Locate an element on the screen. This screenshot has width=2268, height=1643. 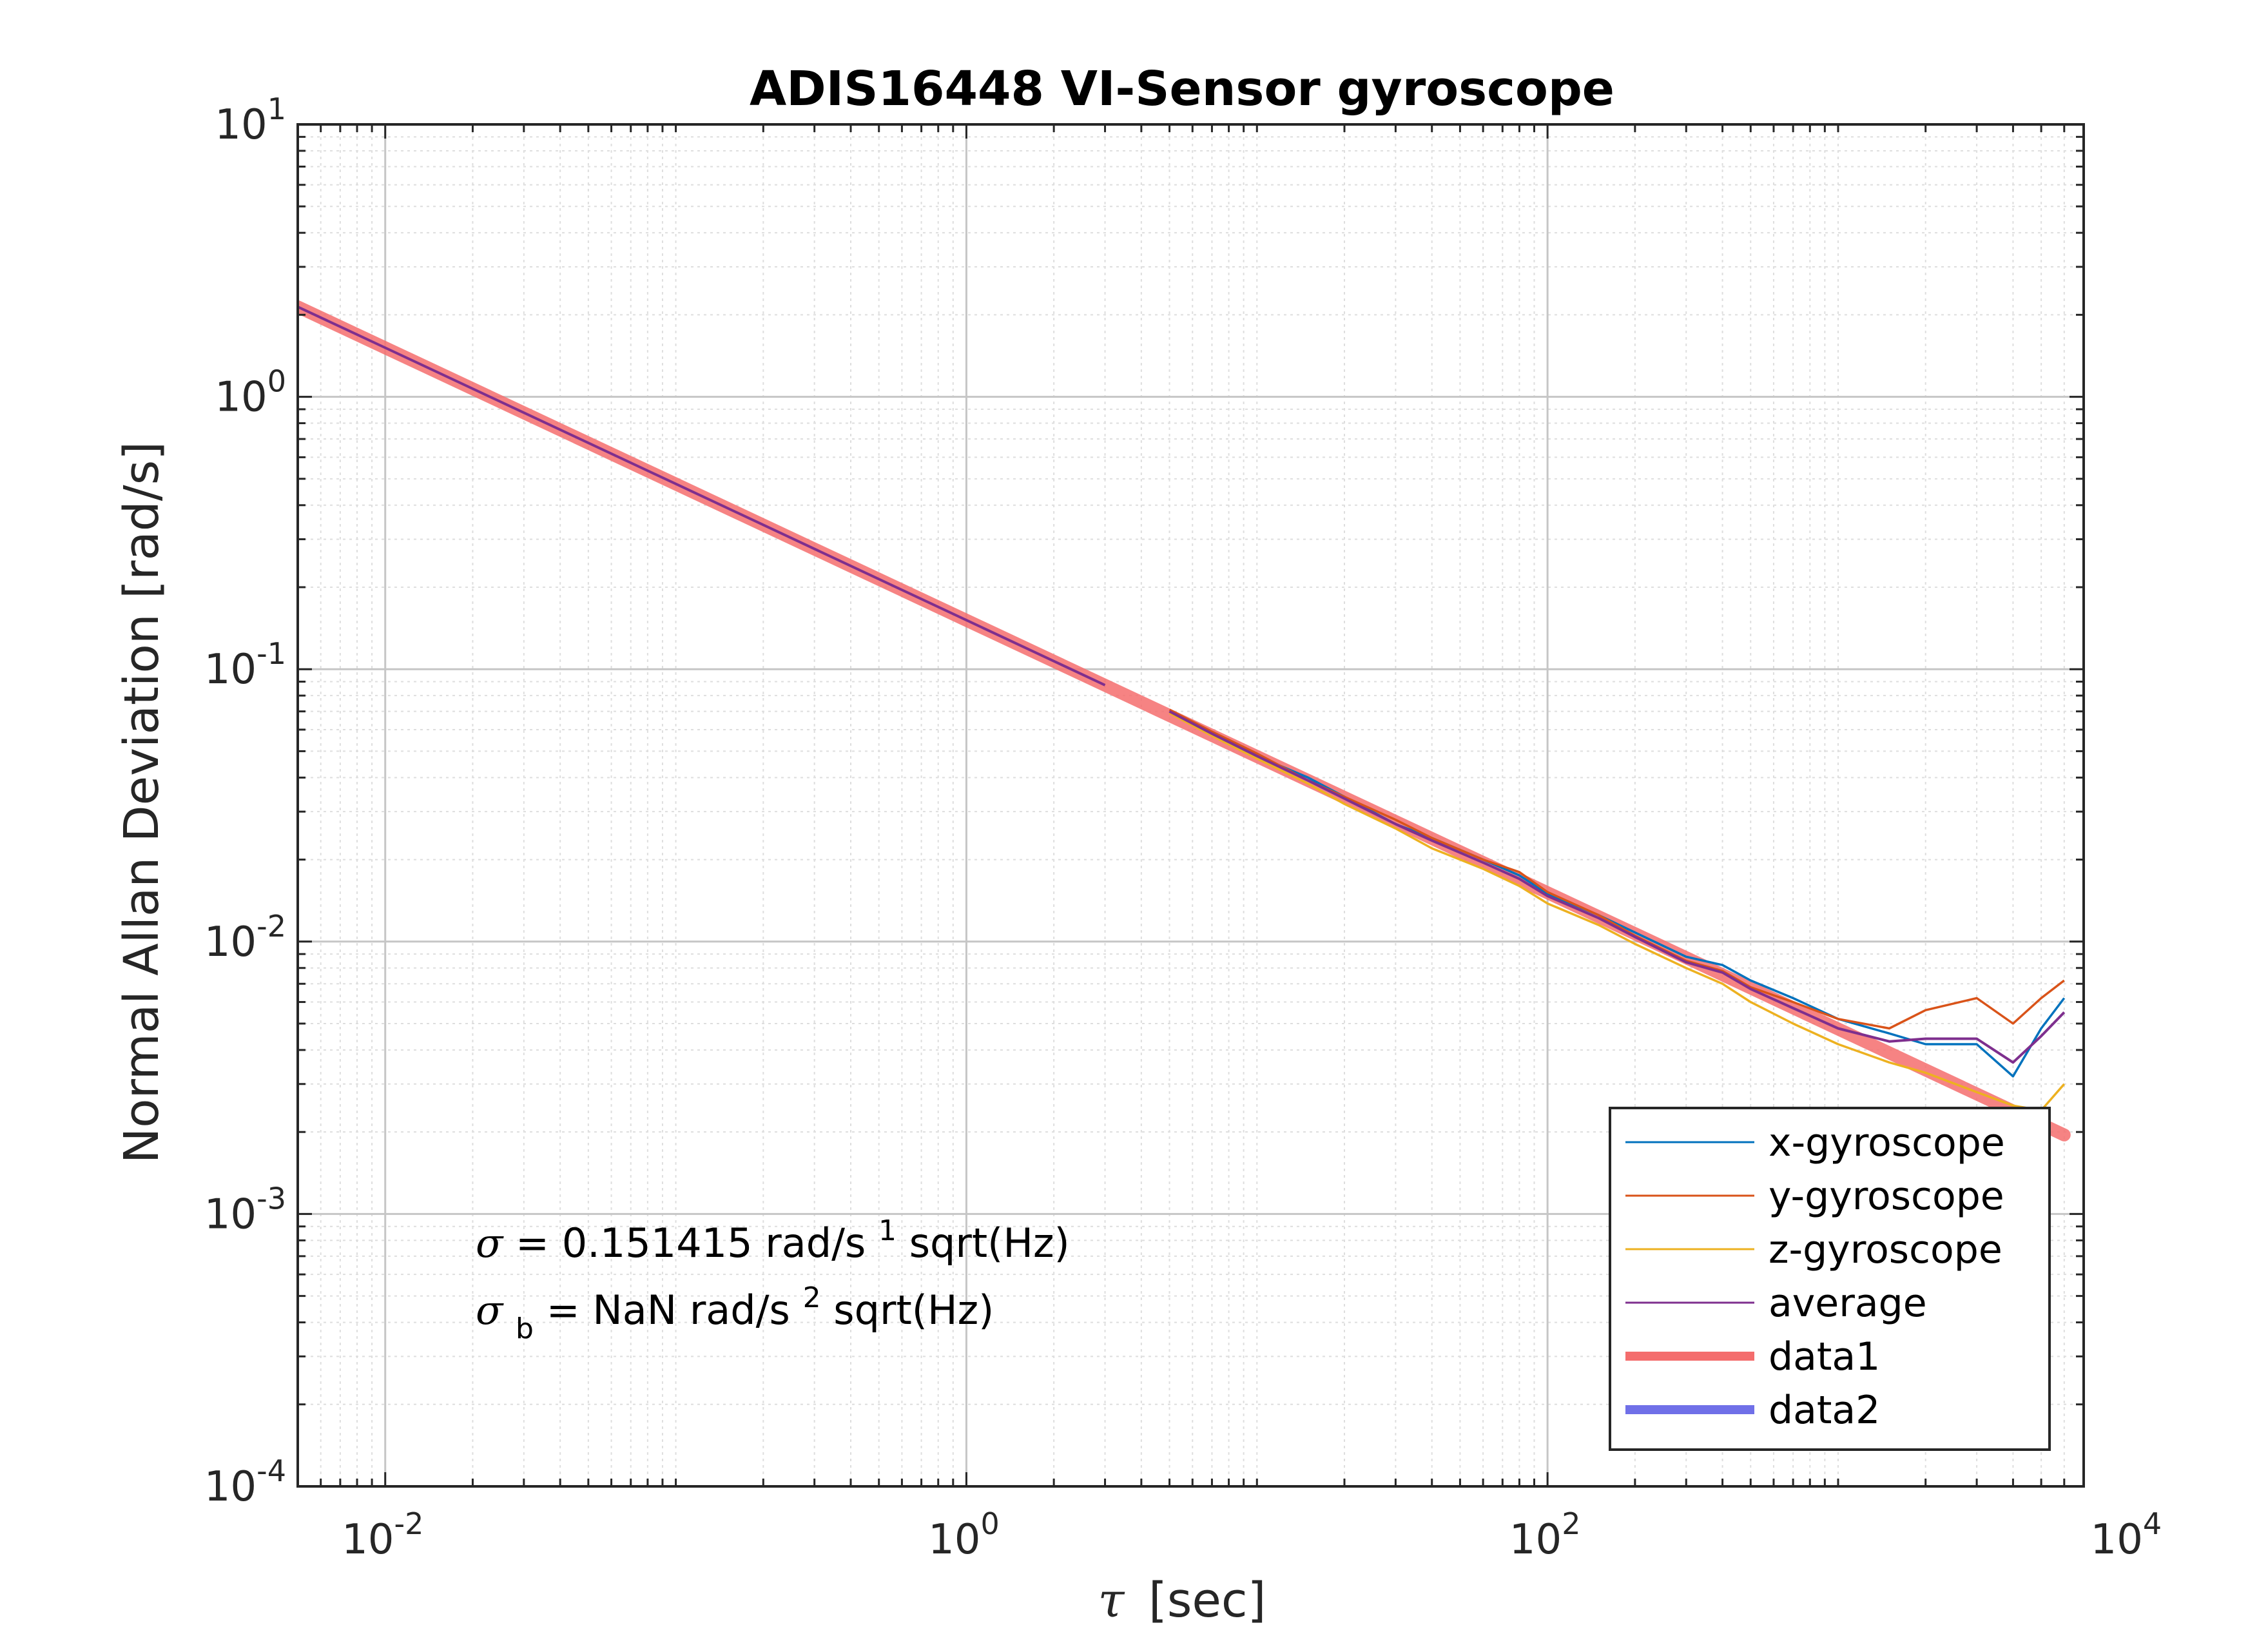
y-tick-label: 10⁻² is located at coordinates (245, 937).